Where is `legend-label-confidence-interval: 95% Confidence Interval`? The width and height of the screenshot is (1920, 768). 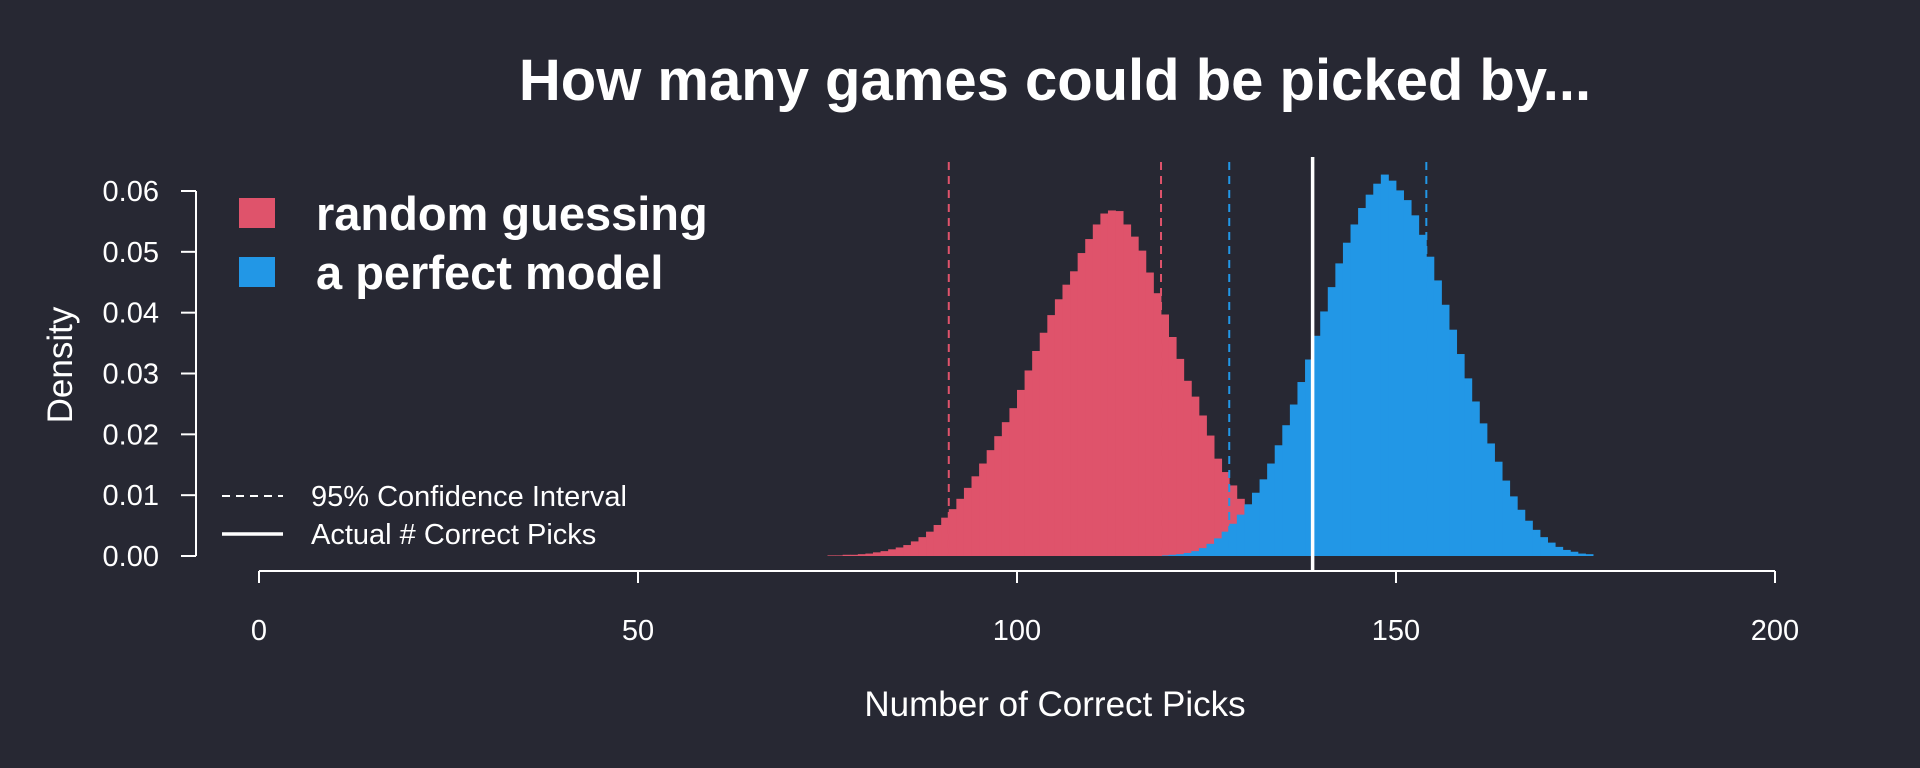 legend-label-confidence-interval: 95% Confidence Interval is located at coordinates (469, 497).